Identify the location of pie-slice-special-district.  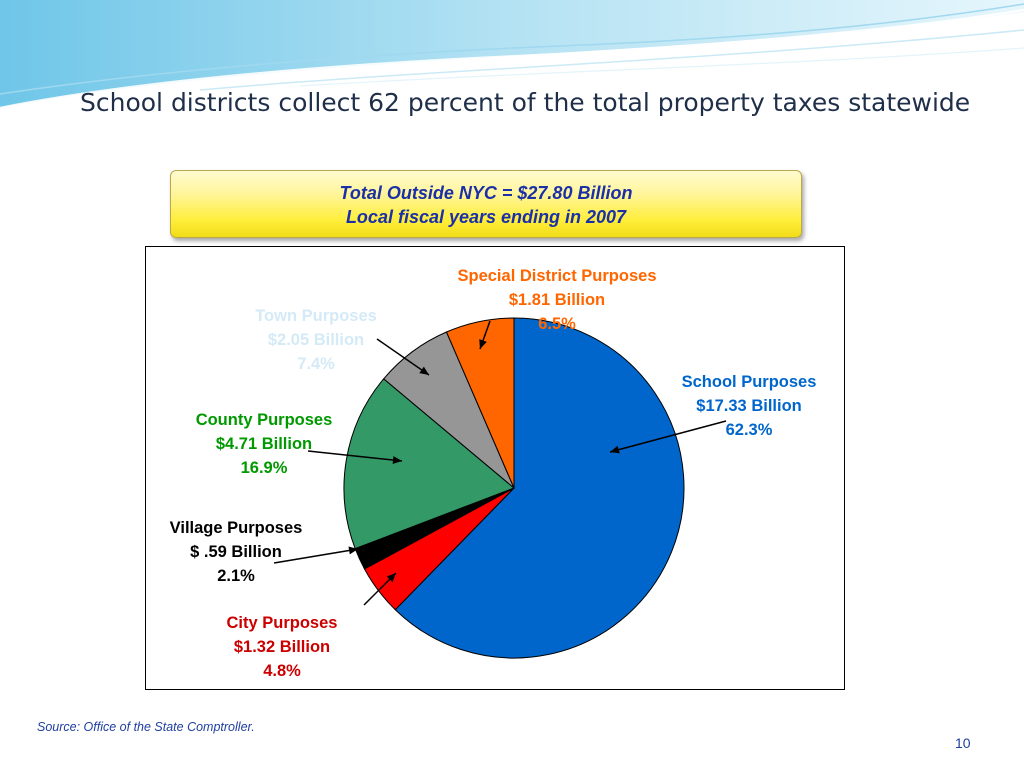
(480, 403).